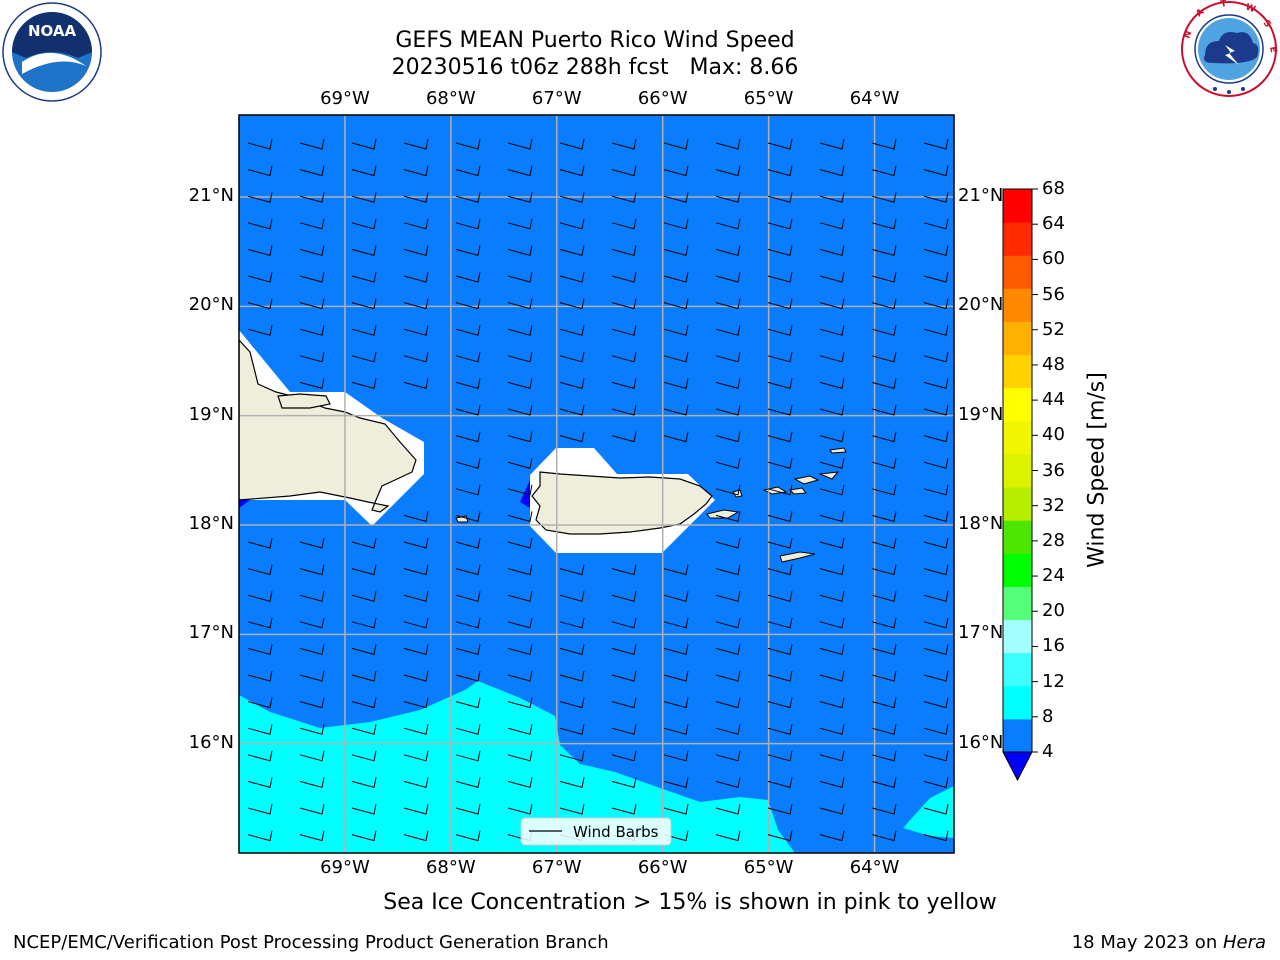 The height and width of the screenshot is (960, 1280). Describe the element at coordinates (1053, 576) in the screenshot. I see `colorbar-tick-label: 24` at that location.